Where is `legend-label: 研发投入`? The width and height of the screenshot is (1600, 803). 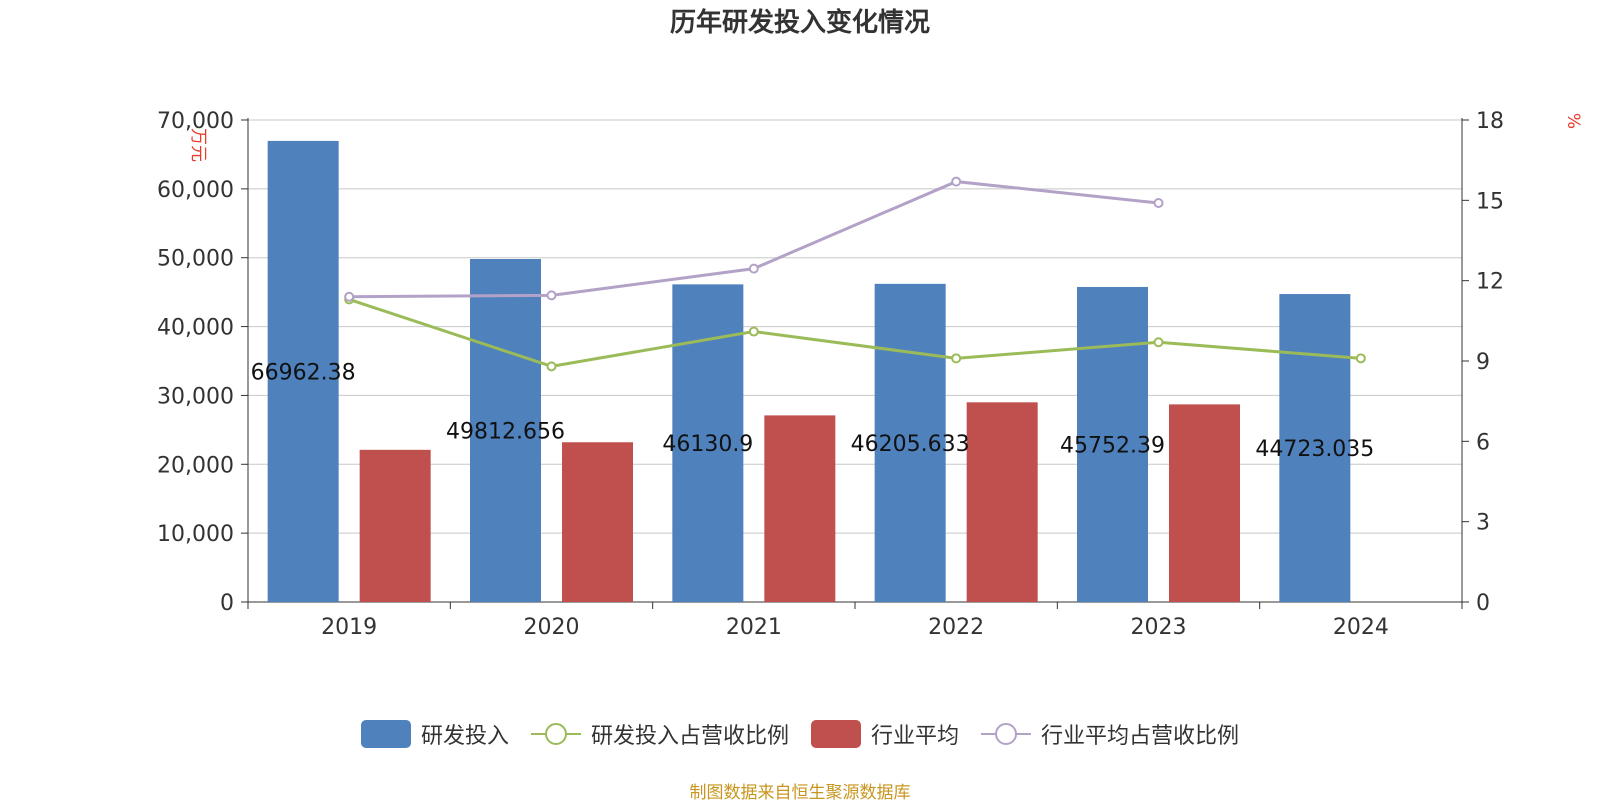
legend-label: 研发投入 is located at coordinates (464, 736).